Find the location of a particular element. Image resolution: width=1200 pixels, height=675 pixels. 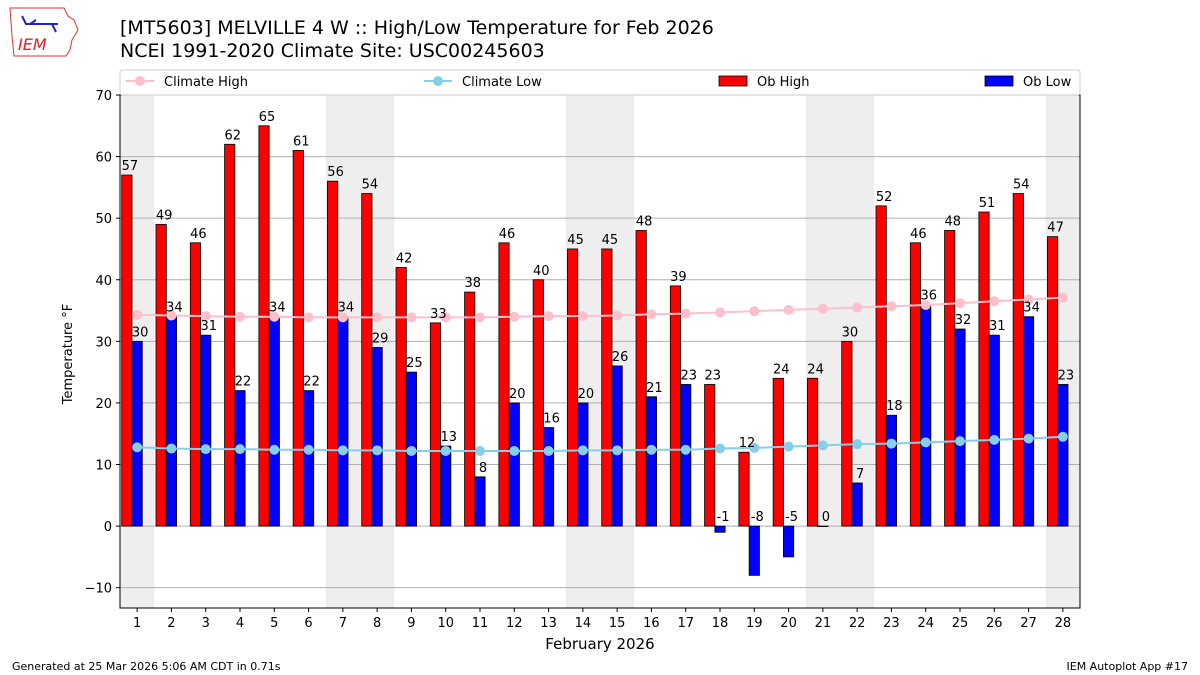

x-tick-label: 16 is located at coordinates (651, 623).